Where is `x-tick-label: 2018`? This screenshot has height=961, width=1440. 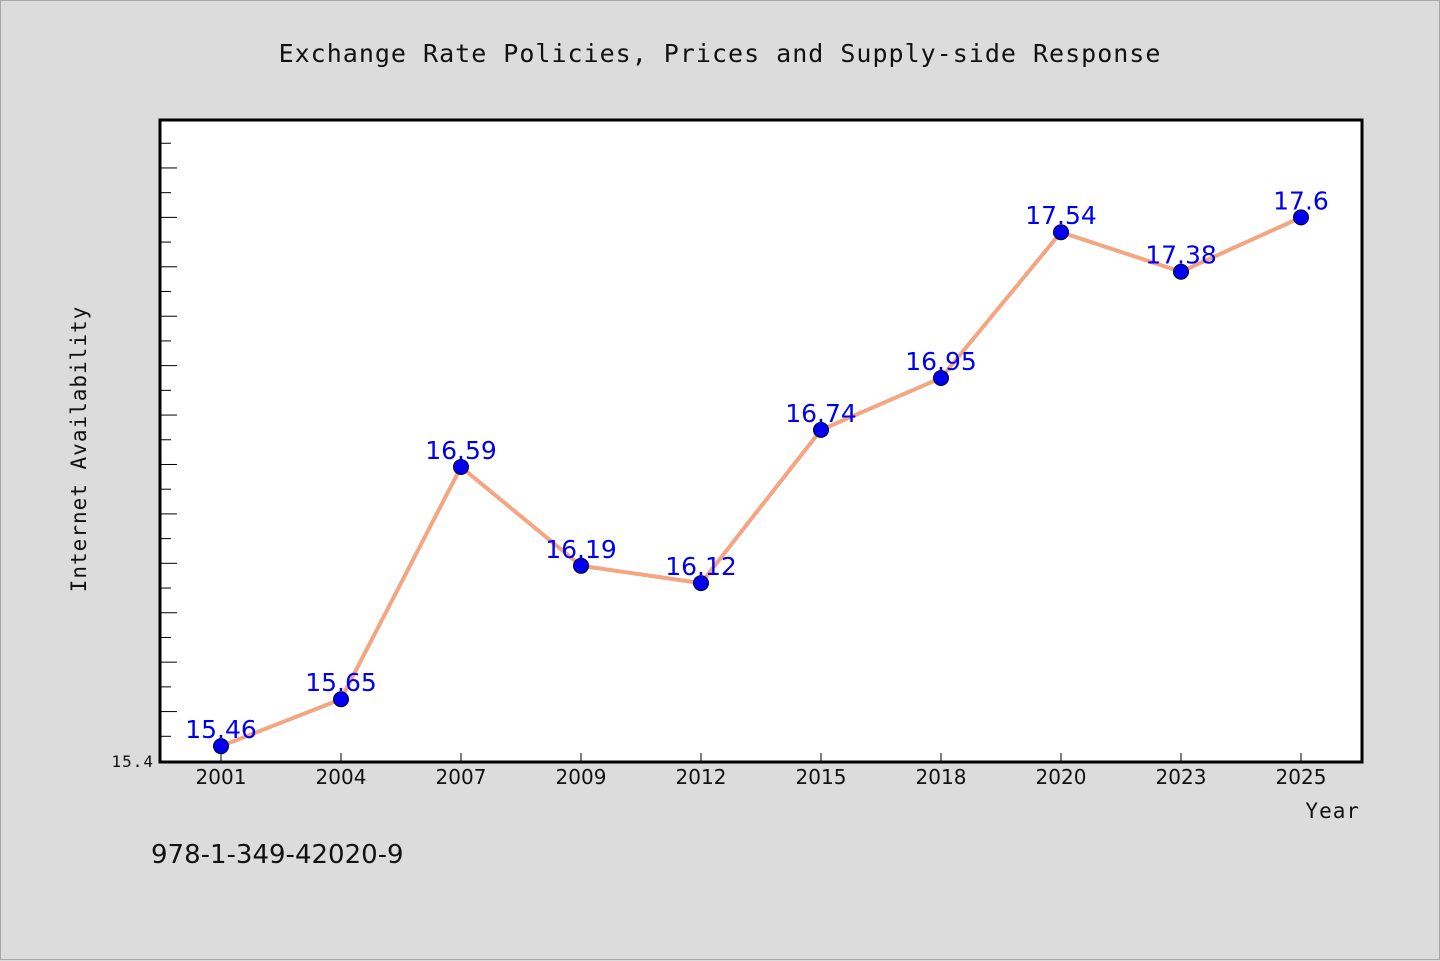 x-tick-label: 2018 is located at coordinates (941, 777).